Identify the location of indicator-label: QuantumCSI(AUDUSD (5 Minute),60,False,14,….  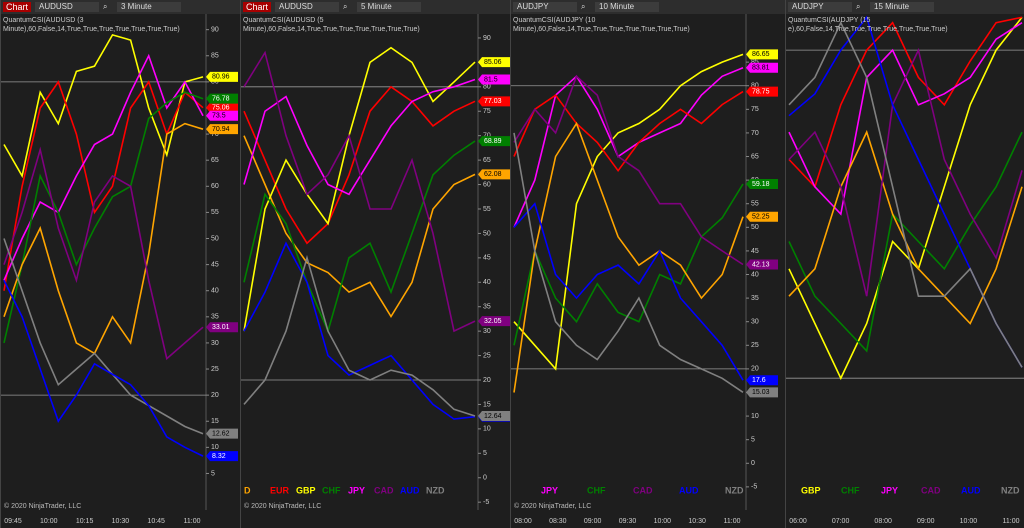
(331, 25).